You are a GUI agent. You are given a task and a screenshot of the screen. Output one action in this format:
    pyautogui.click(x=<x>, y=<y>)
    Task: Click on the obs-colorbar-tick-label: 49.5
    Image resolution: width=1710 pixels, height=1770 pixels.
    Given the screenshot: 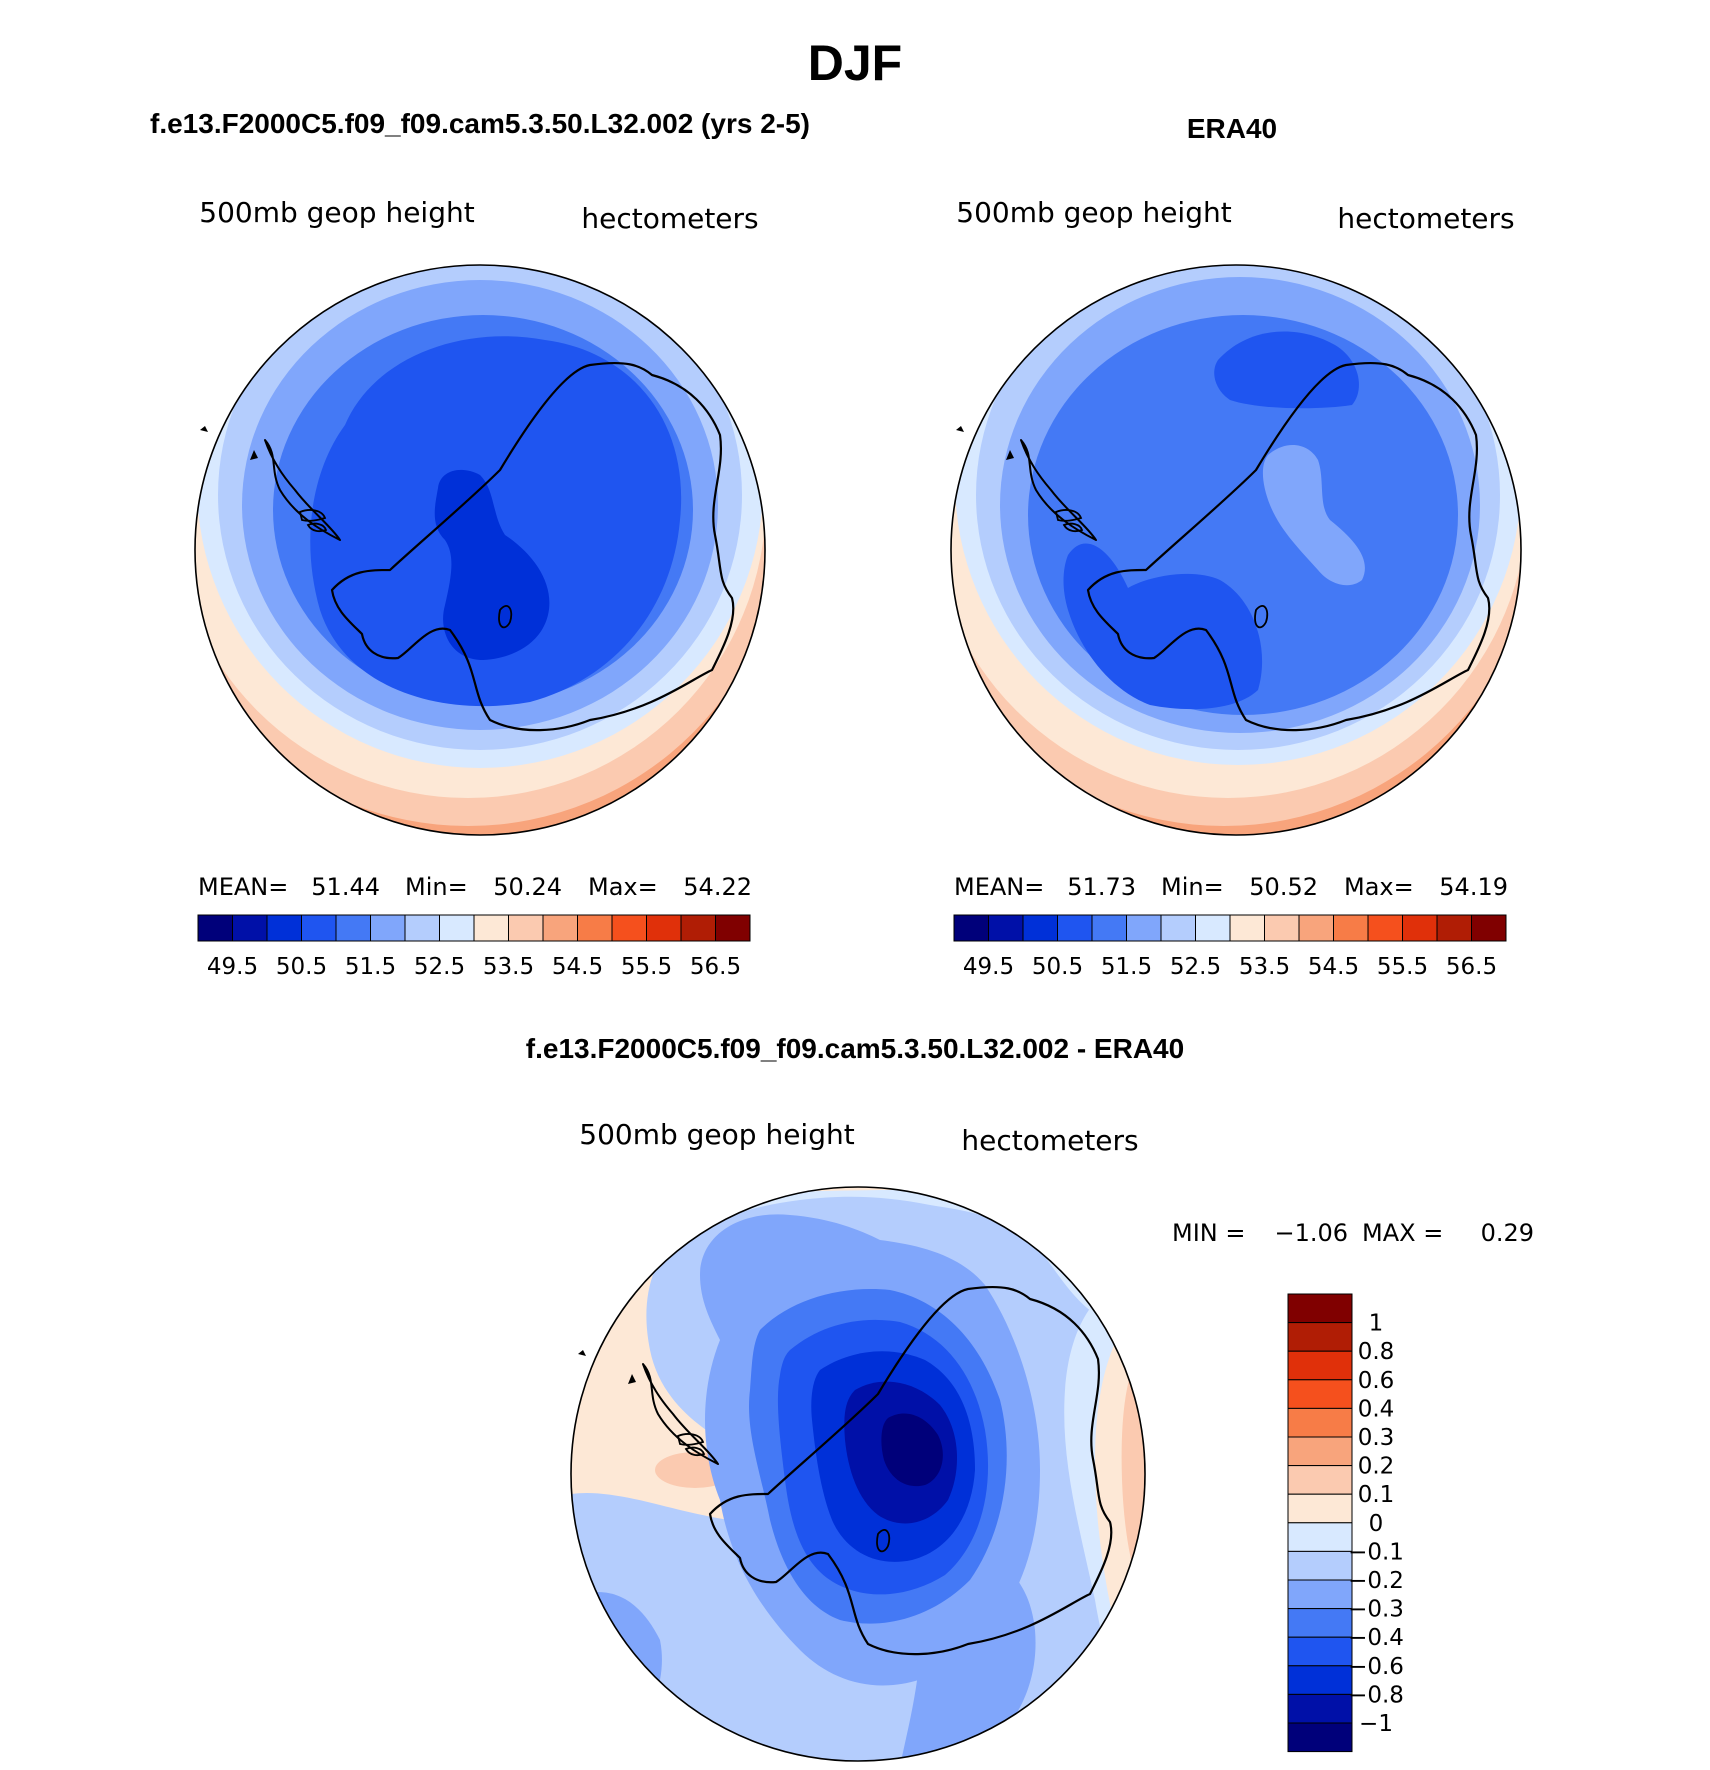 What is the action you would take?
    pyautogui.click(x=988, y=967)
    